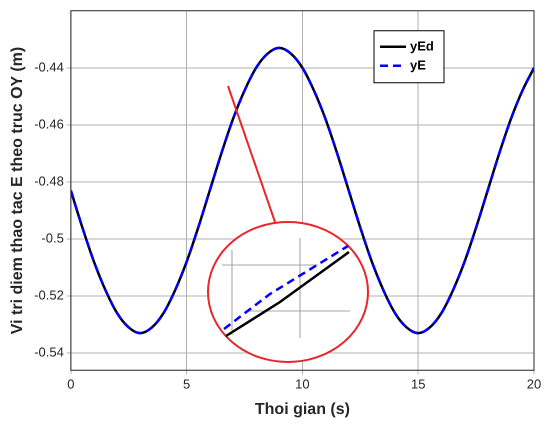 The width and height of the screenshot is (546, 427). What do you see at coordinates (422, 46) in the screenshot?
I see `legend-label: yEd` at bounding box center [422, 46].